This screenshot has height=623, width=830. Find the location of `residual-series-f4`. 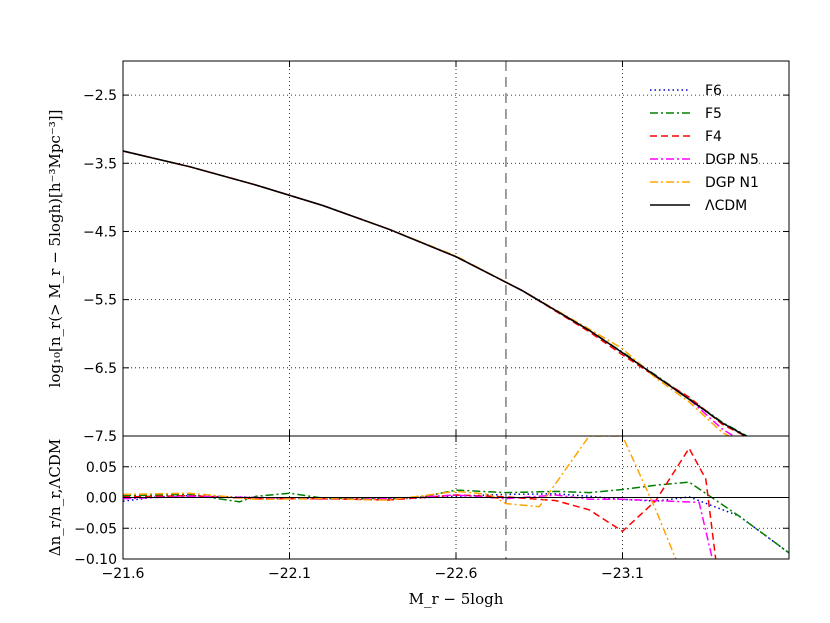

residual-series-f4 is located at coordinates (420, 502).